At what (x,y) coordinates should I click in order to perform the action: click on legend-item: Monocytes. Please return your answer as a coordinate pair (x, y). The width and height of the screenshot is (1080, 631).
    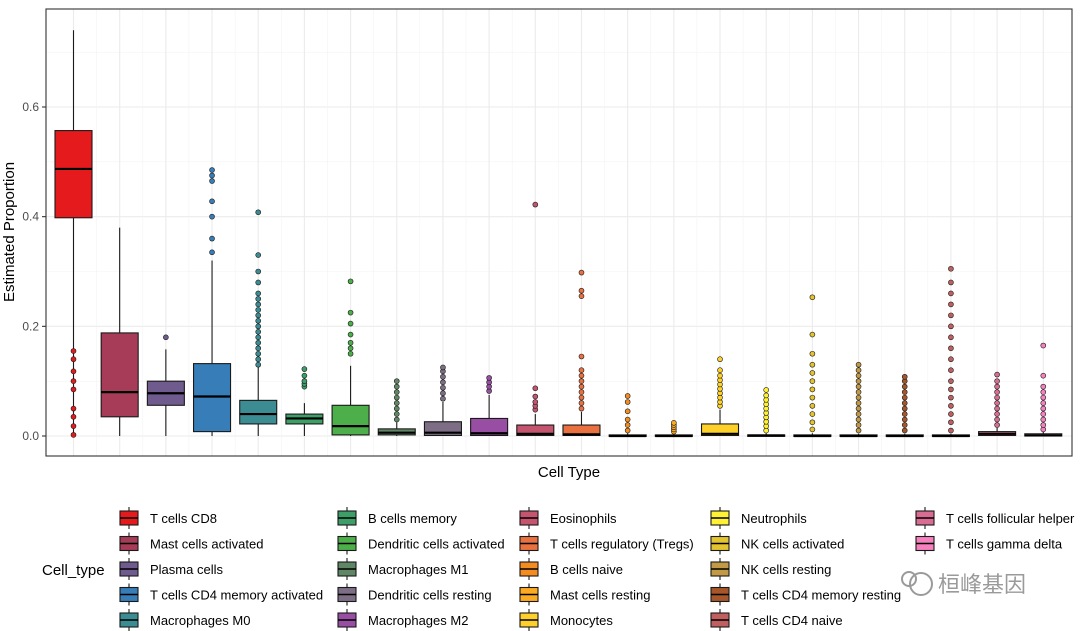
    Looking at the image, I should click on (566, 620).